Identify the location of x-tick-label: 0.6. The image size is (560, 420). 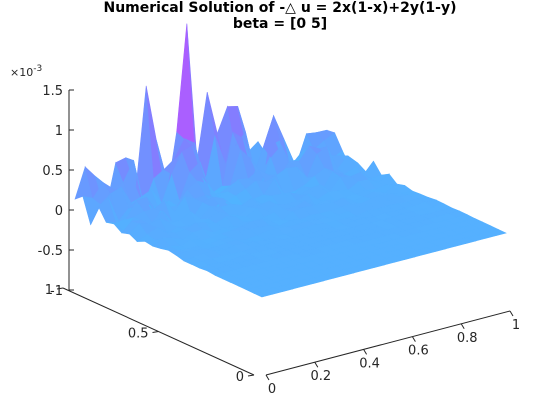
(418, 351).